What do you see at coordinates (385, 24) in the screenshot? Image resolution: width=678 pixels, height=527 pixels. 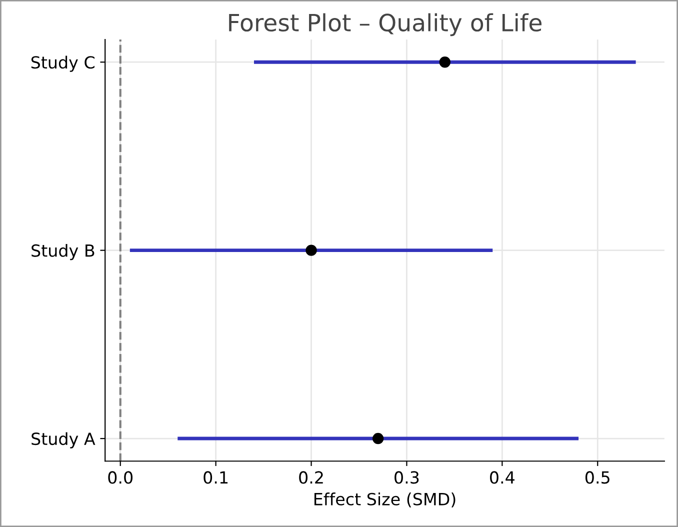 I see `chart-title: Forest Plot – Quality of Life` at bounding box center [385, 24].